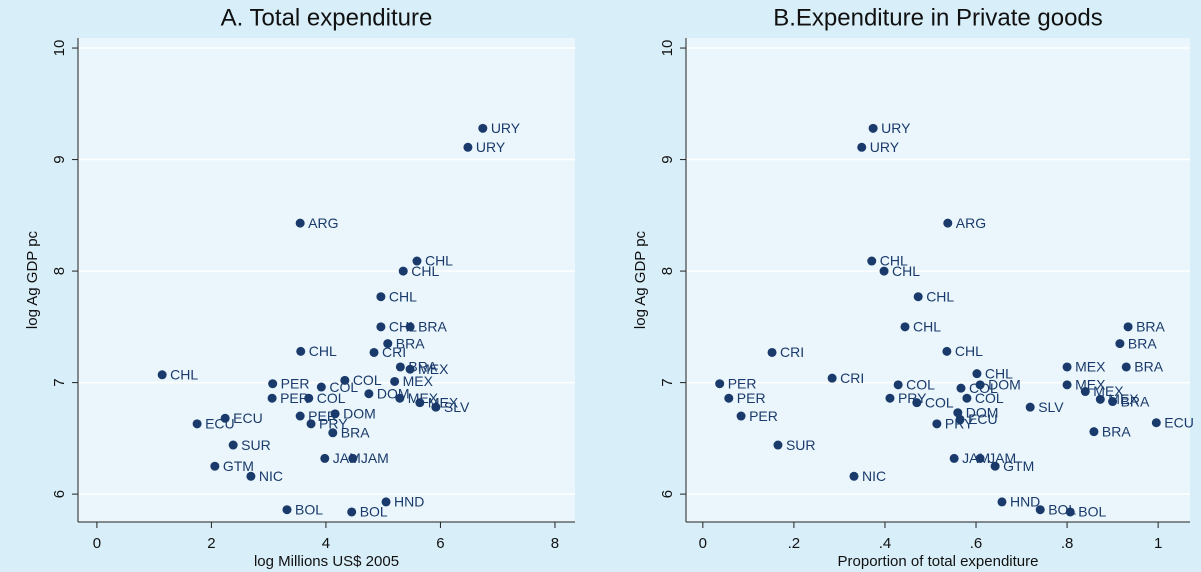 Image resolution: width=1201 pixels, height=572 pixels. What do you see at coordinates (667, 494) in the screenshot?
I see `y-tick-label: 6` at bounding box center [667, 494].